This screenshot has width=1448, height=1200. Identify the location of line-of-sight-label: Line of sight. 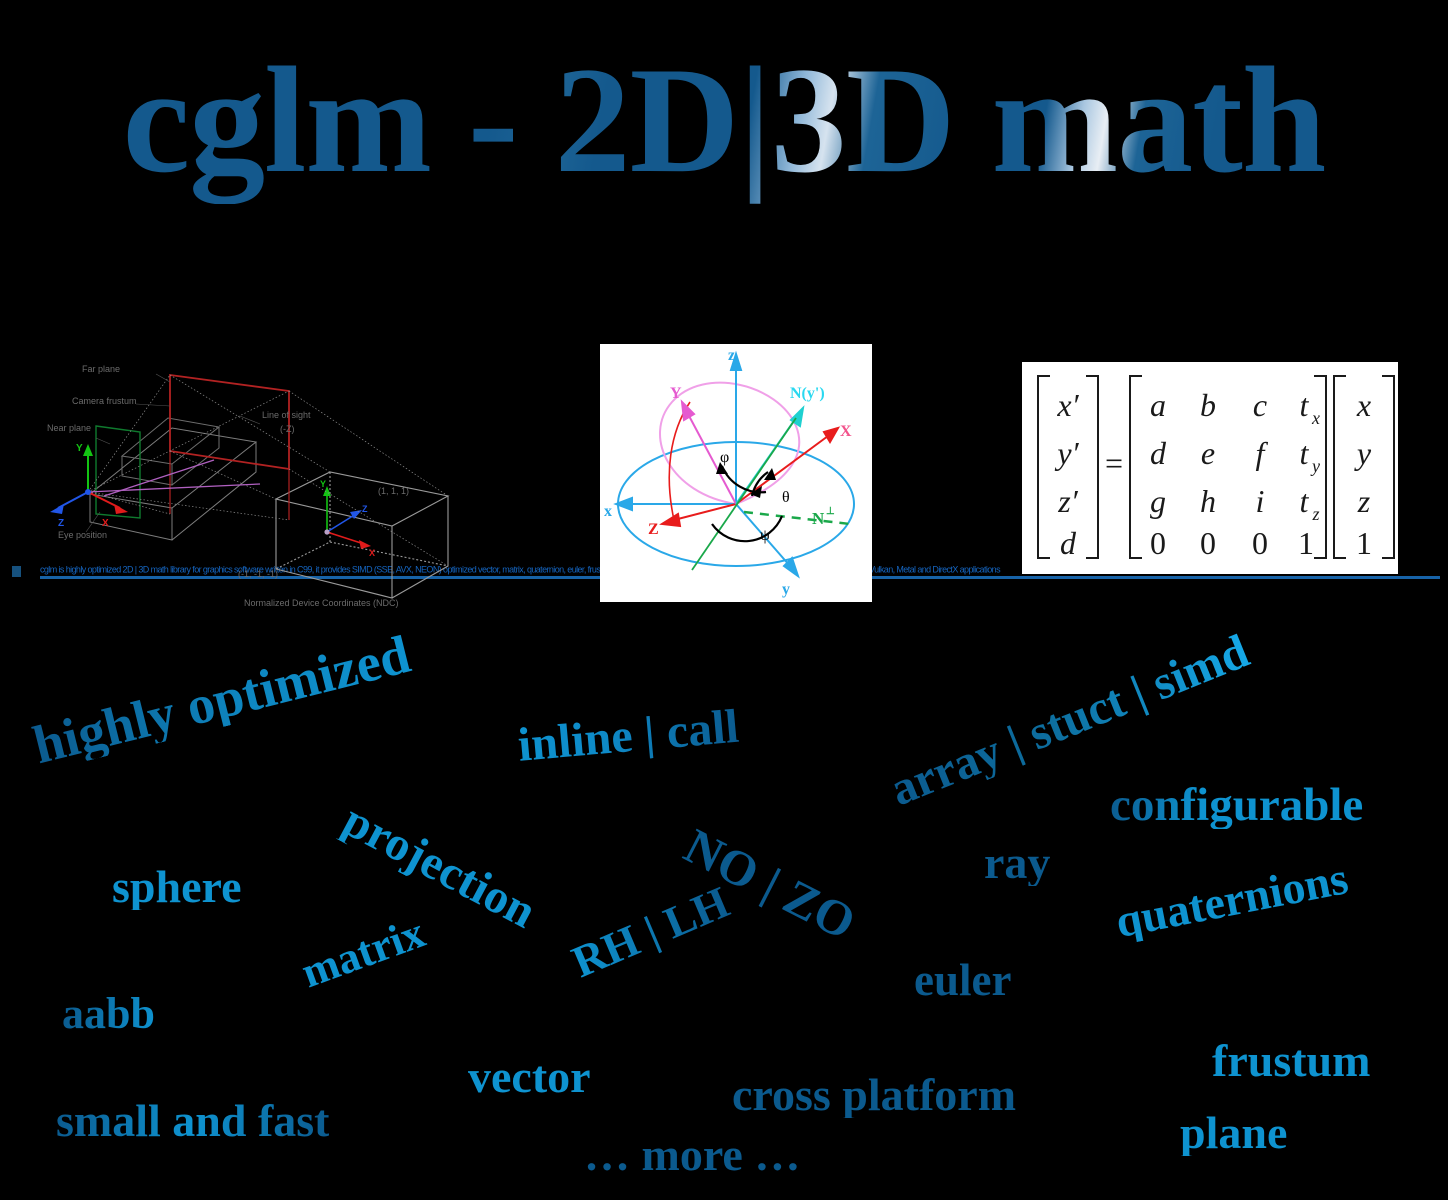
(286, 415).